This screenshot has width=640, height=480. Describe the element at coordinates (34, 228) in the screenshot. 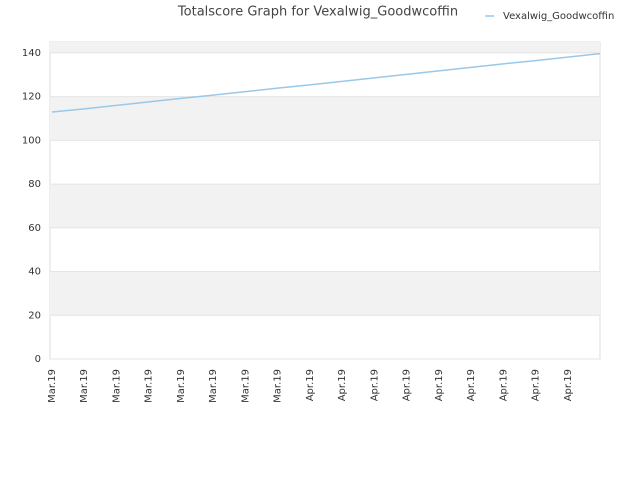

I see `y-tick-label: 60` at that location.